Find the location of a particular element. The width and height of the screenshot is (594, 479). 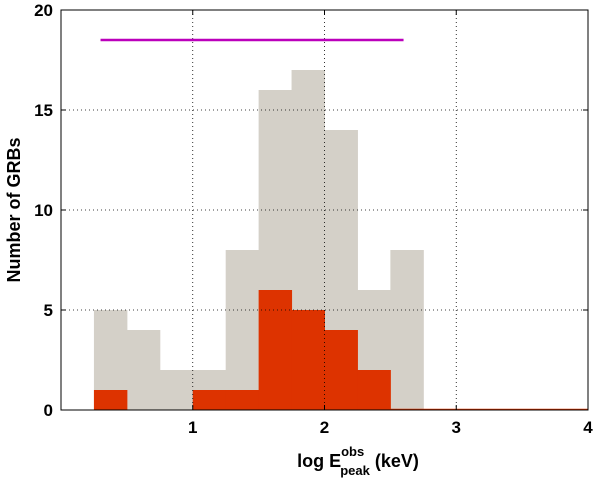

bar-series1-bin3 is located at coordinates (176, 390).